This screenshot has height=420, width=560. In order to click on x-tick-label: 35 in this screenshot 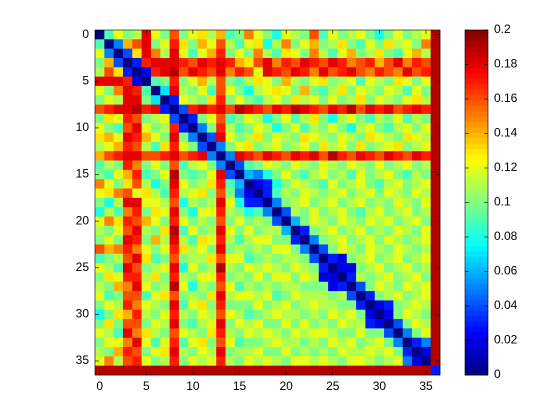, I will do `click(426, 386)`.